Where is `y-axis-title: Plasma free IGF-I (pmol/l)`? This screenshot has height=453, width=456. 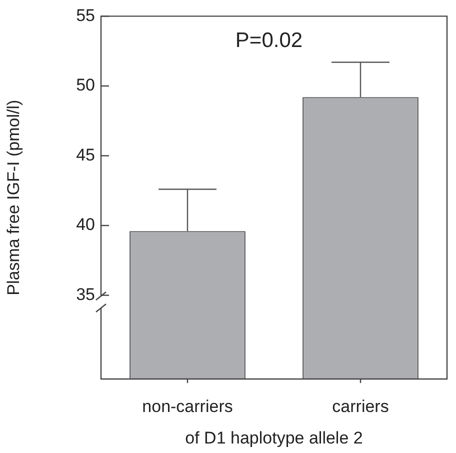 y-axis-title: Plasma free IGF-I (pmol/l) is located at coordinates (13, 198).